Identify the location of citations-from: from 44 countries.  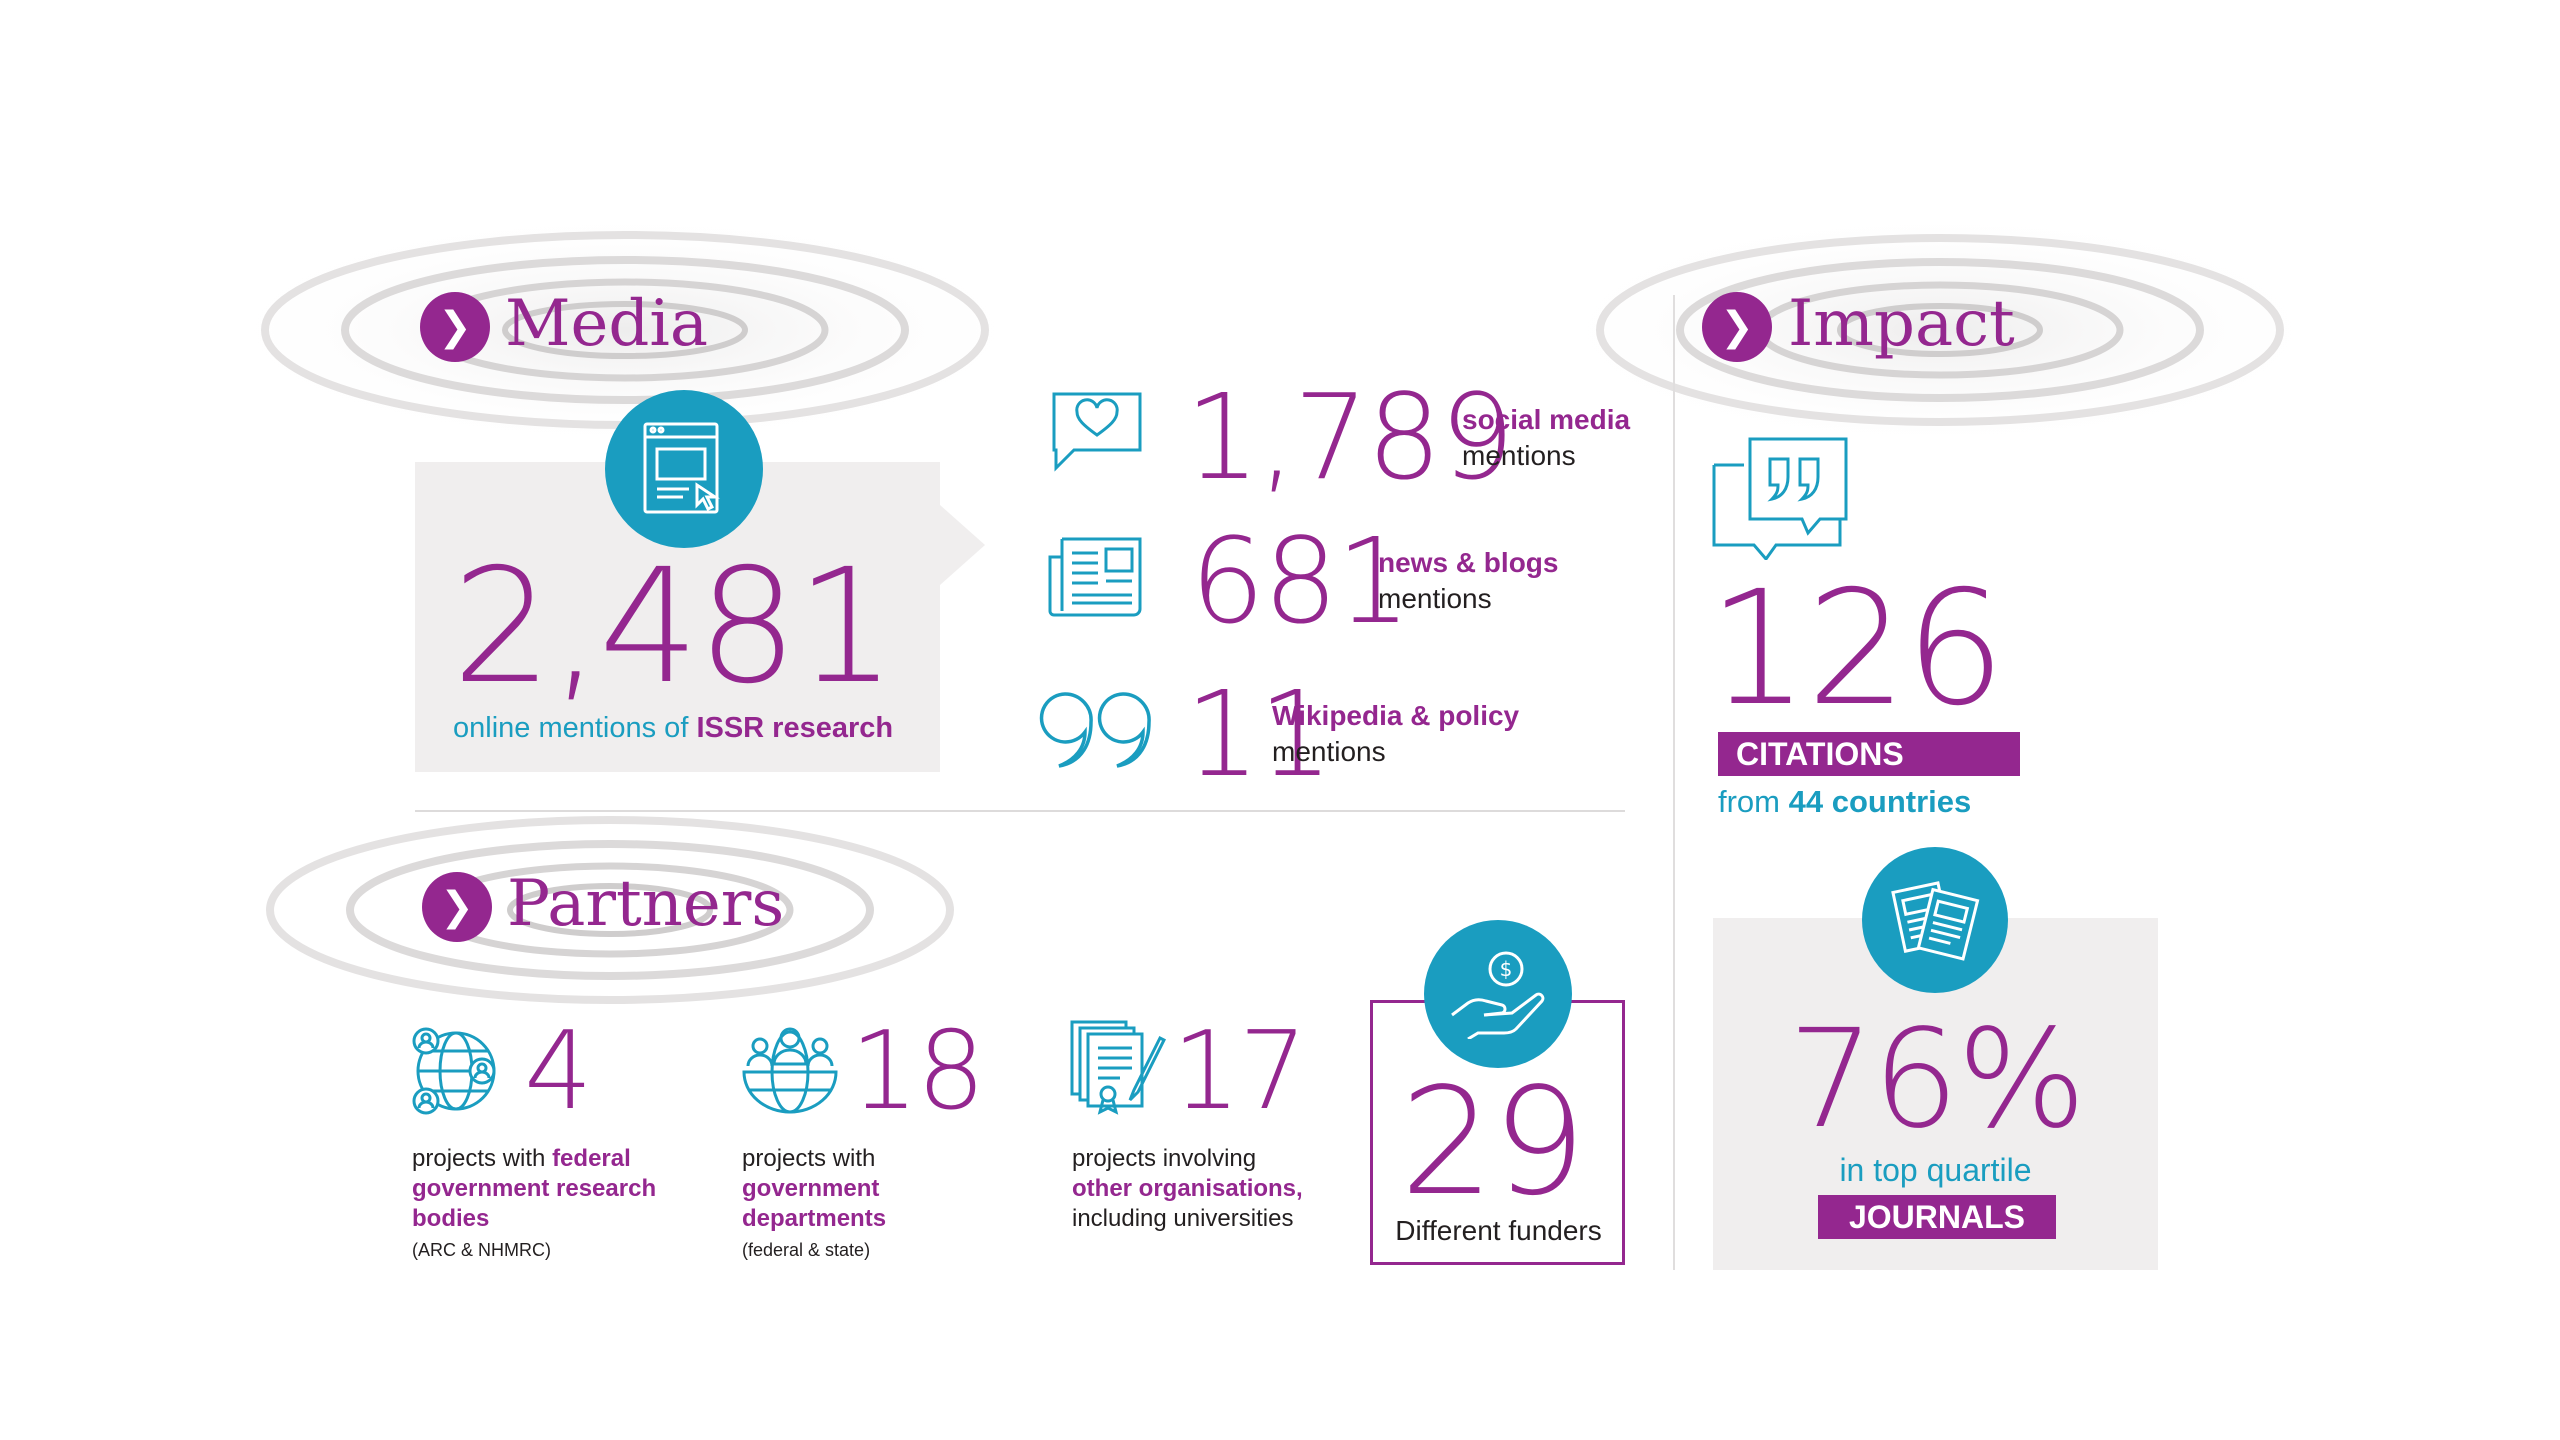
(1844, 802).